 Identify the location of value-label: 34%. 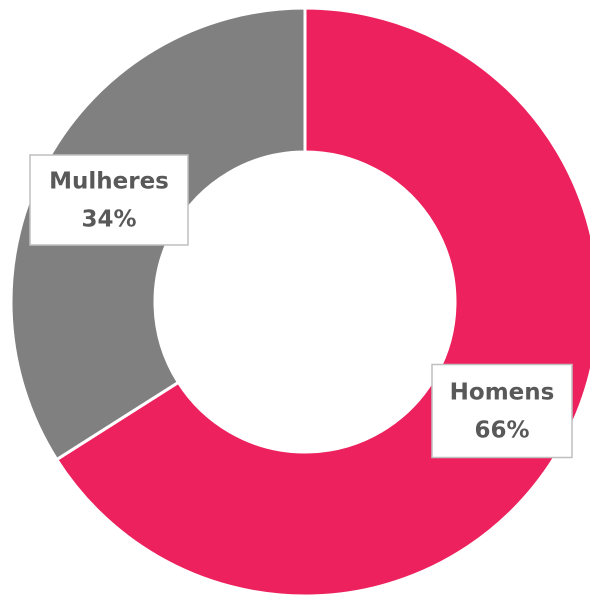
(108, 220).